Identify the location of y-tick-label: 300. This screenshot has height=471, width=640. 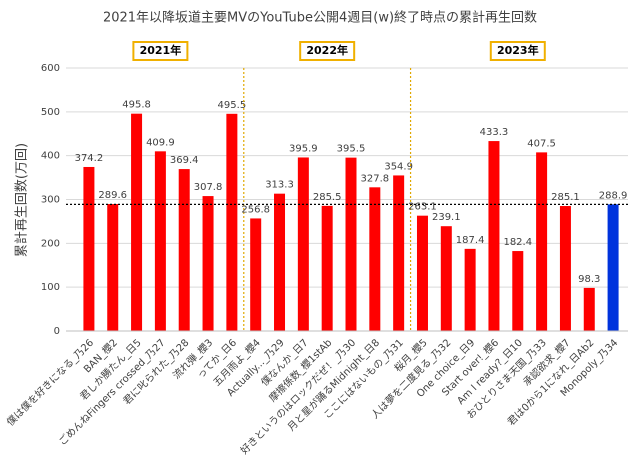
(50, 200).